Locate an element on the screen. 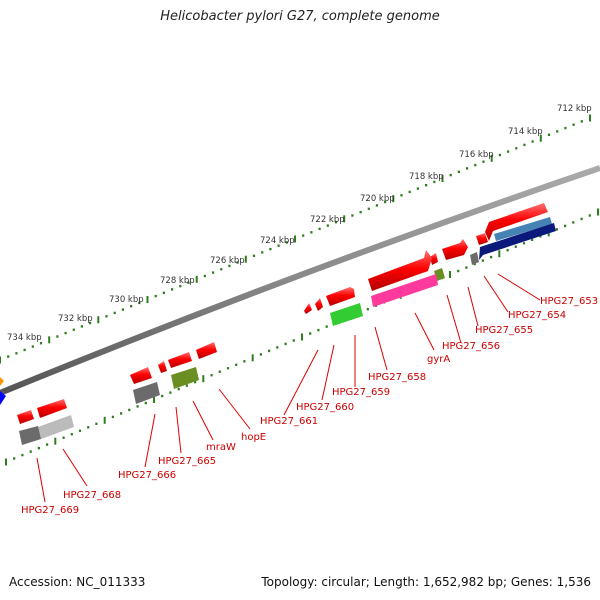 Image resolution: width=600 pixels, height=600 pixels. gene-label: HPG27_653 is located at coordinates (569, 301).